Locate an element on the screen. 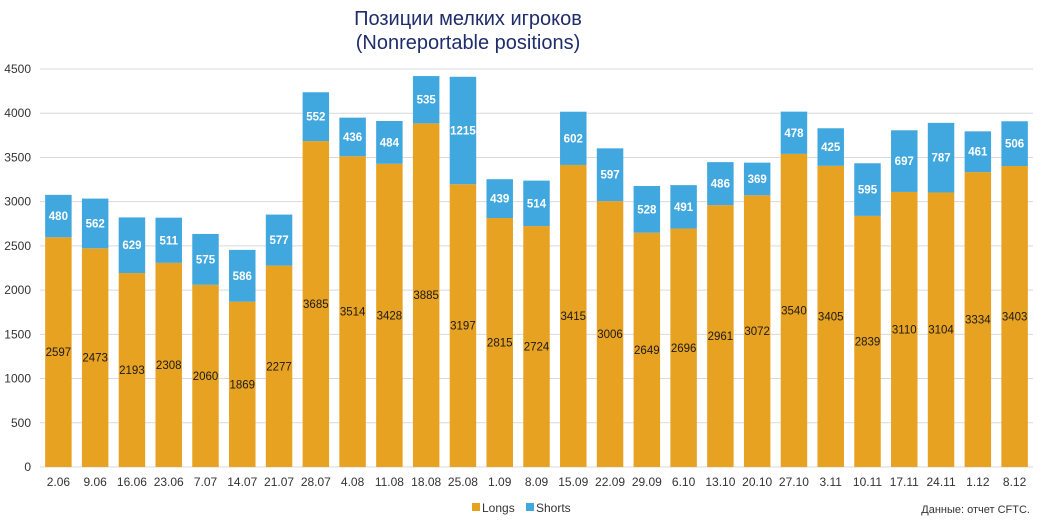  data-label-longs: 3415 is located at coordinates (573, 317).